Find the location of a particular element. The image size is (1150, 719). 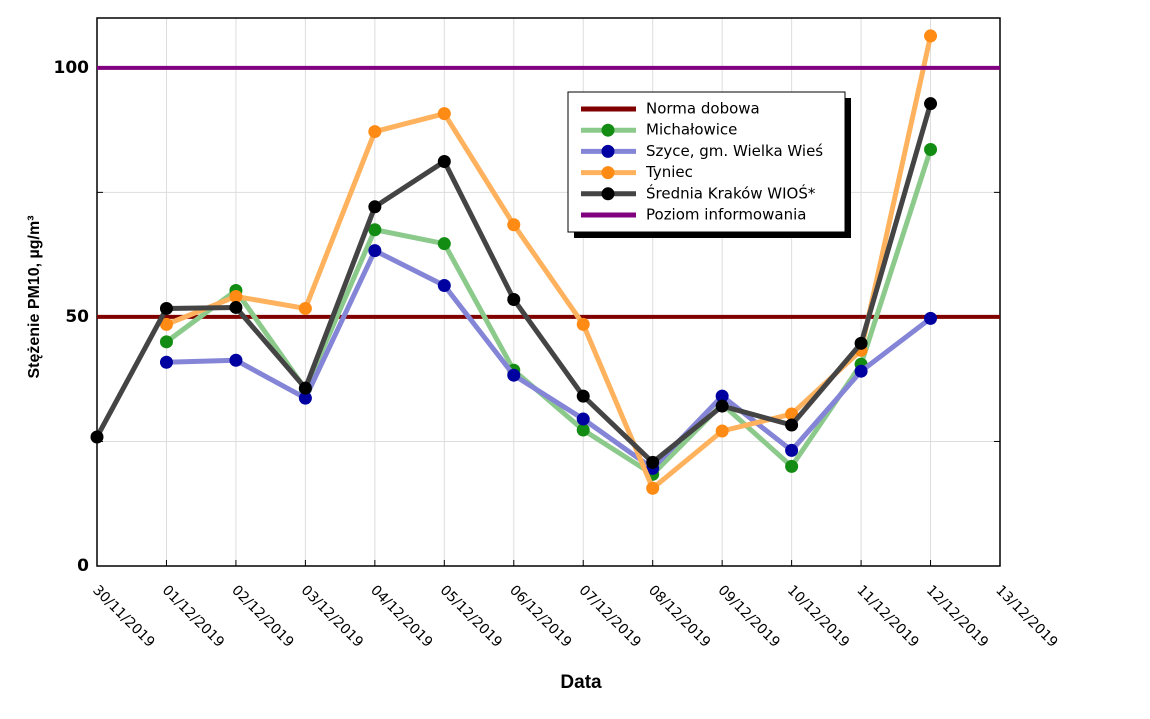

legend-label: Poziom informowania is located at coordinates (726, 215).